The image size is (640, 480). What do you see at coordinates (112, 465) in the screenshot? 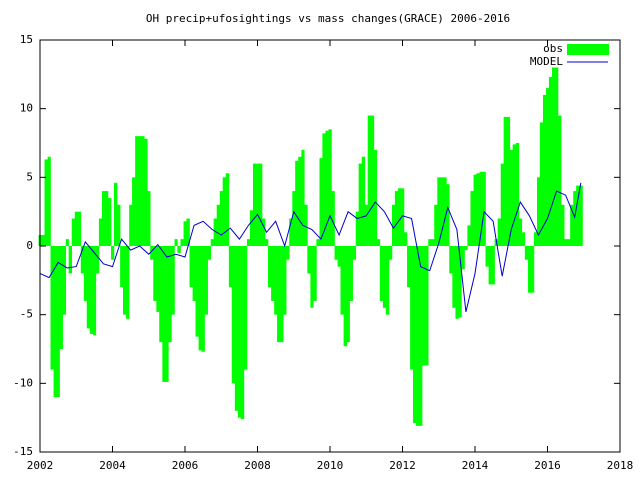
I see `x-tick-label: 2004` at bounding box center [112, 465].